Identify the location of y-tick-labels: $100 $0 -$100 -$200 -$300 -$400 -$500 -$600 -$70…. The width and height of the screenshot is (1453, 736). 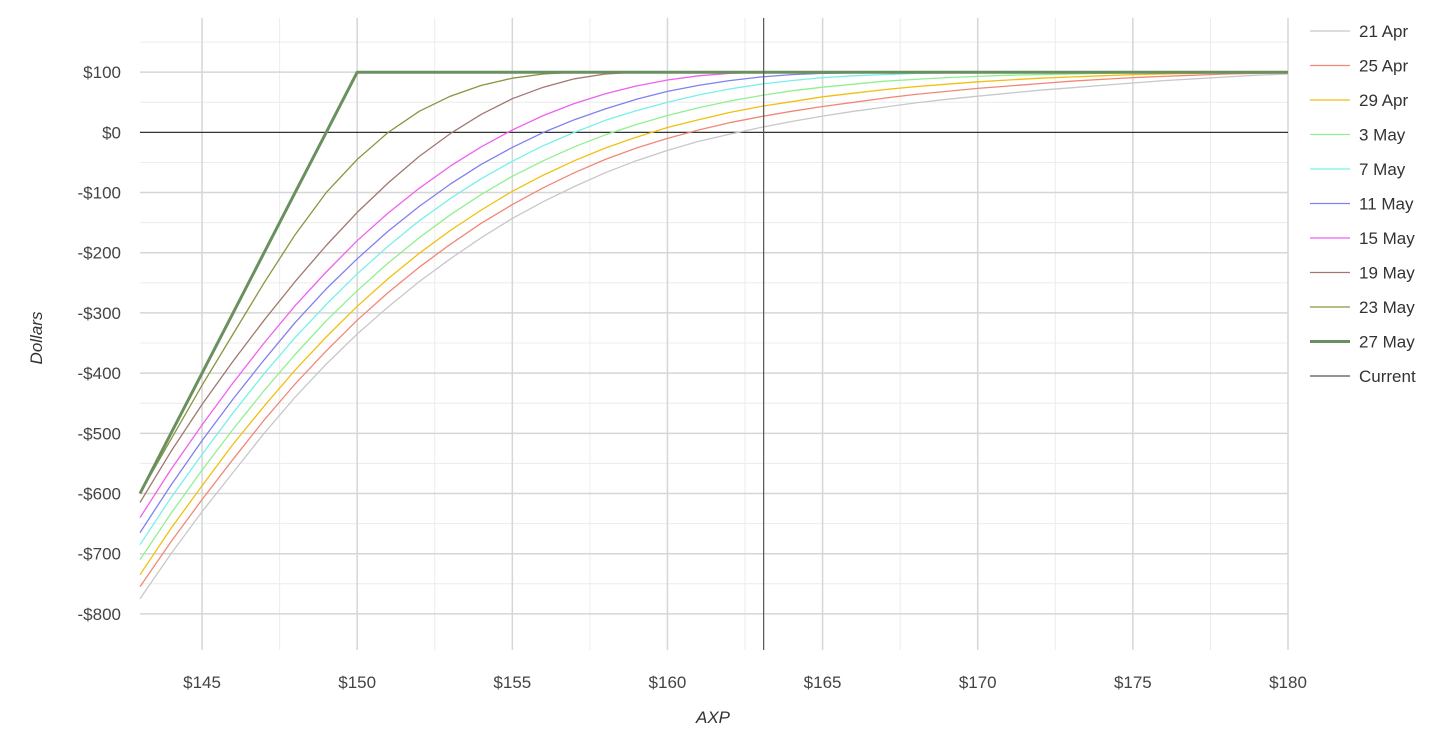
(99, 343).